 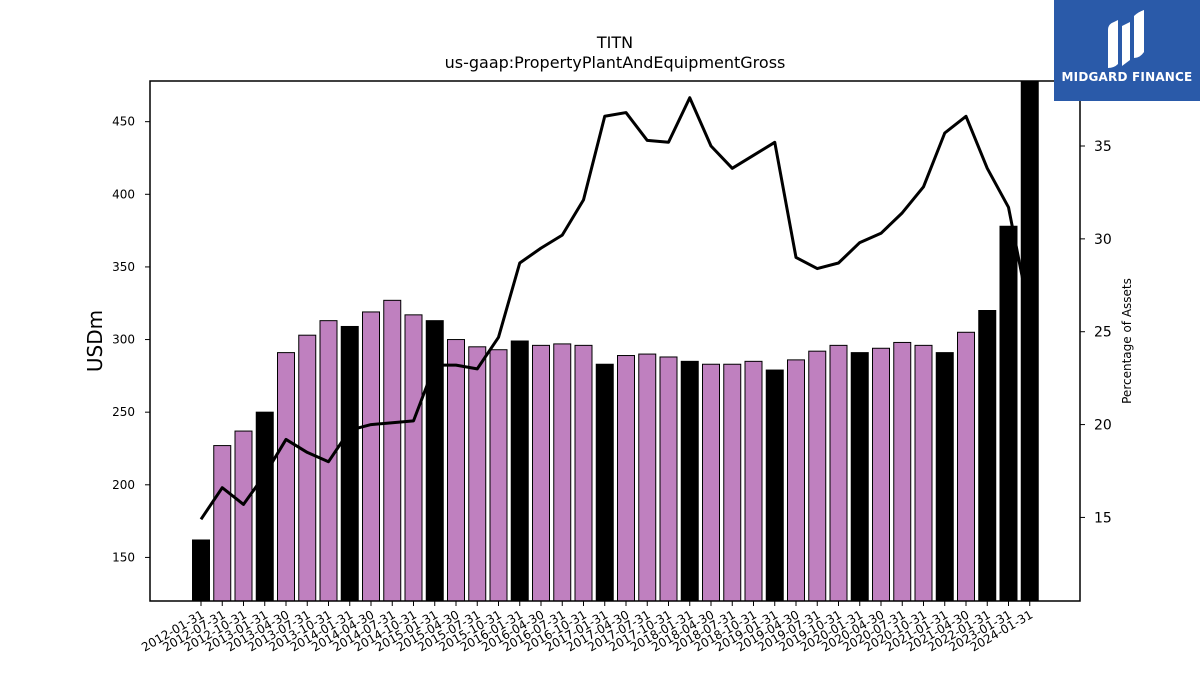 What do you see at coordinates (123, 557) in the screenshot?
I see `y-tick-label: 150` at bounding box center [123, 557].